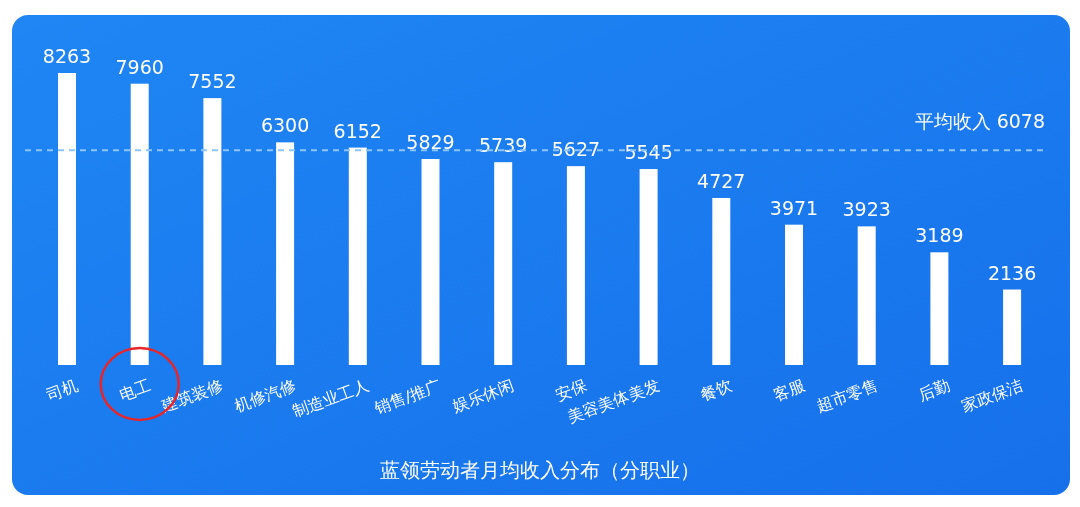 The image size is (1080, 507). What do you see at coordinates (576, 149) in the screenshot?
I see `data-label: 5627` at bounding box center [576, 149].